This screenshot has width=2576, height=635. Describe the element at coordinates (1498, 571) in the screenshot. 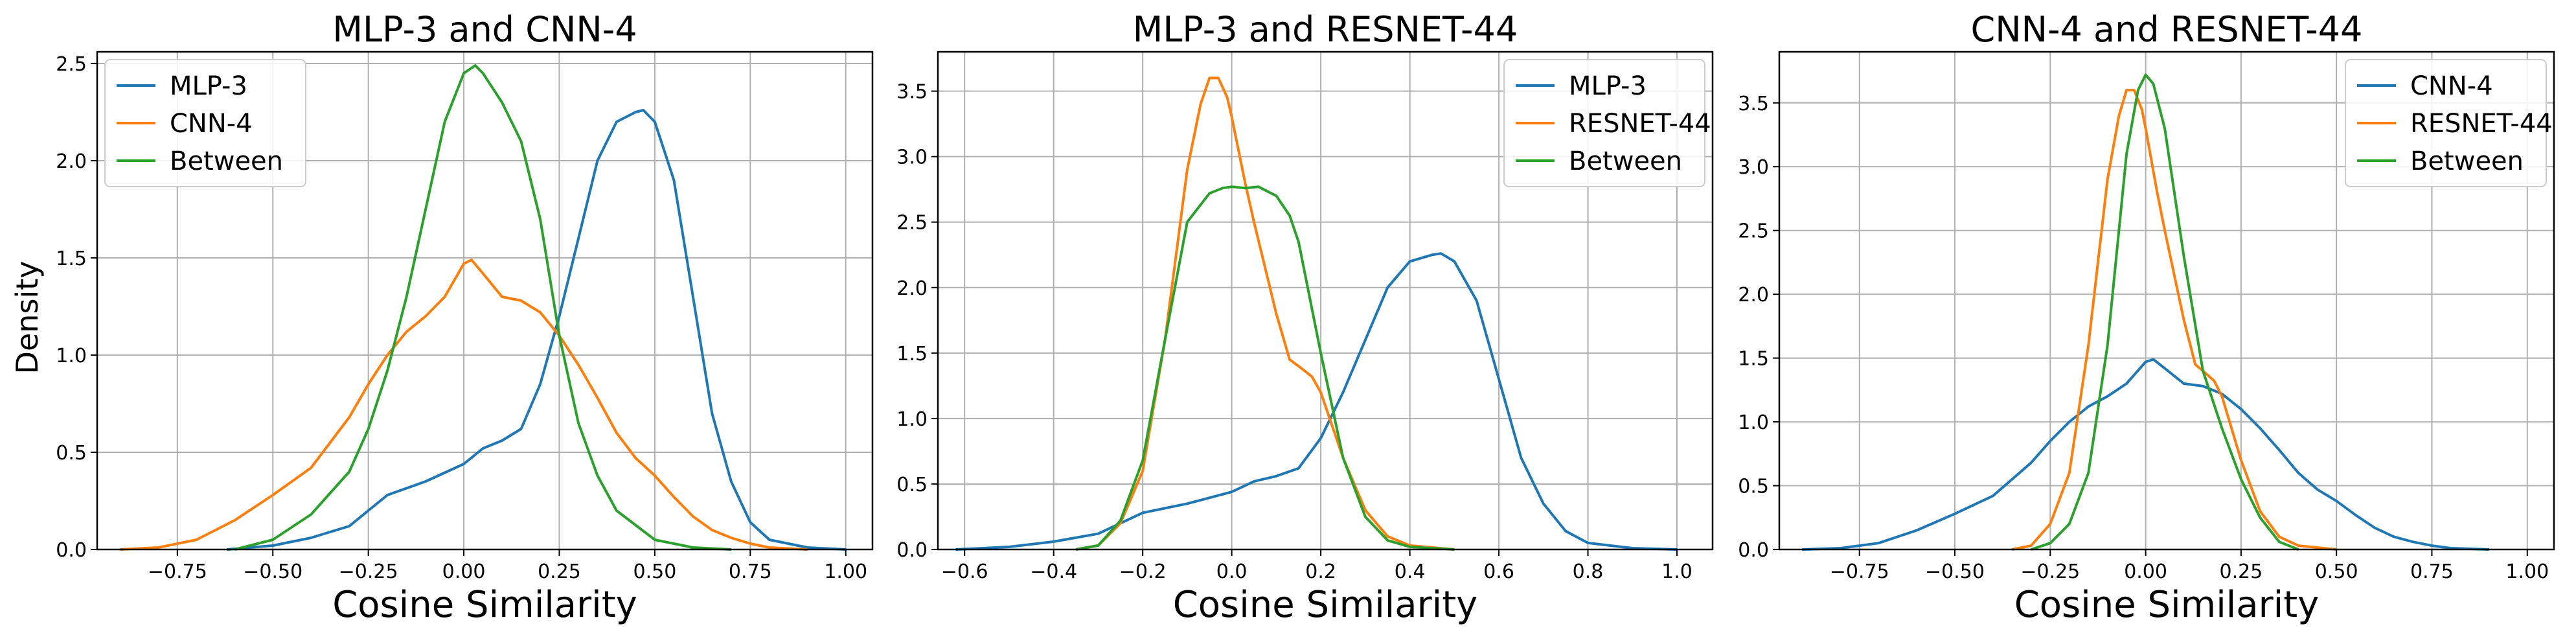

I see `x-tick-label: 0.6` at that location.